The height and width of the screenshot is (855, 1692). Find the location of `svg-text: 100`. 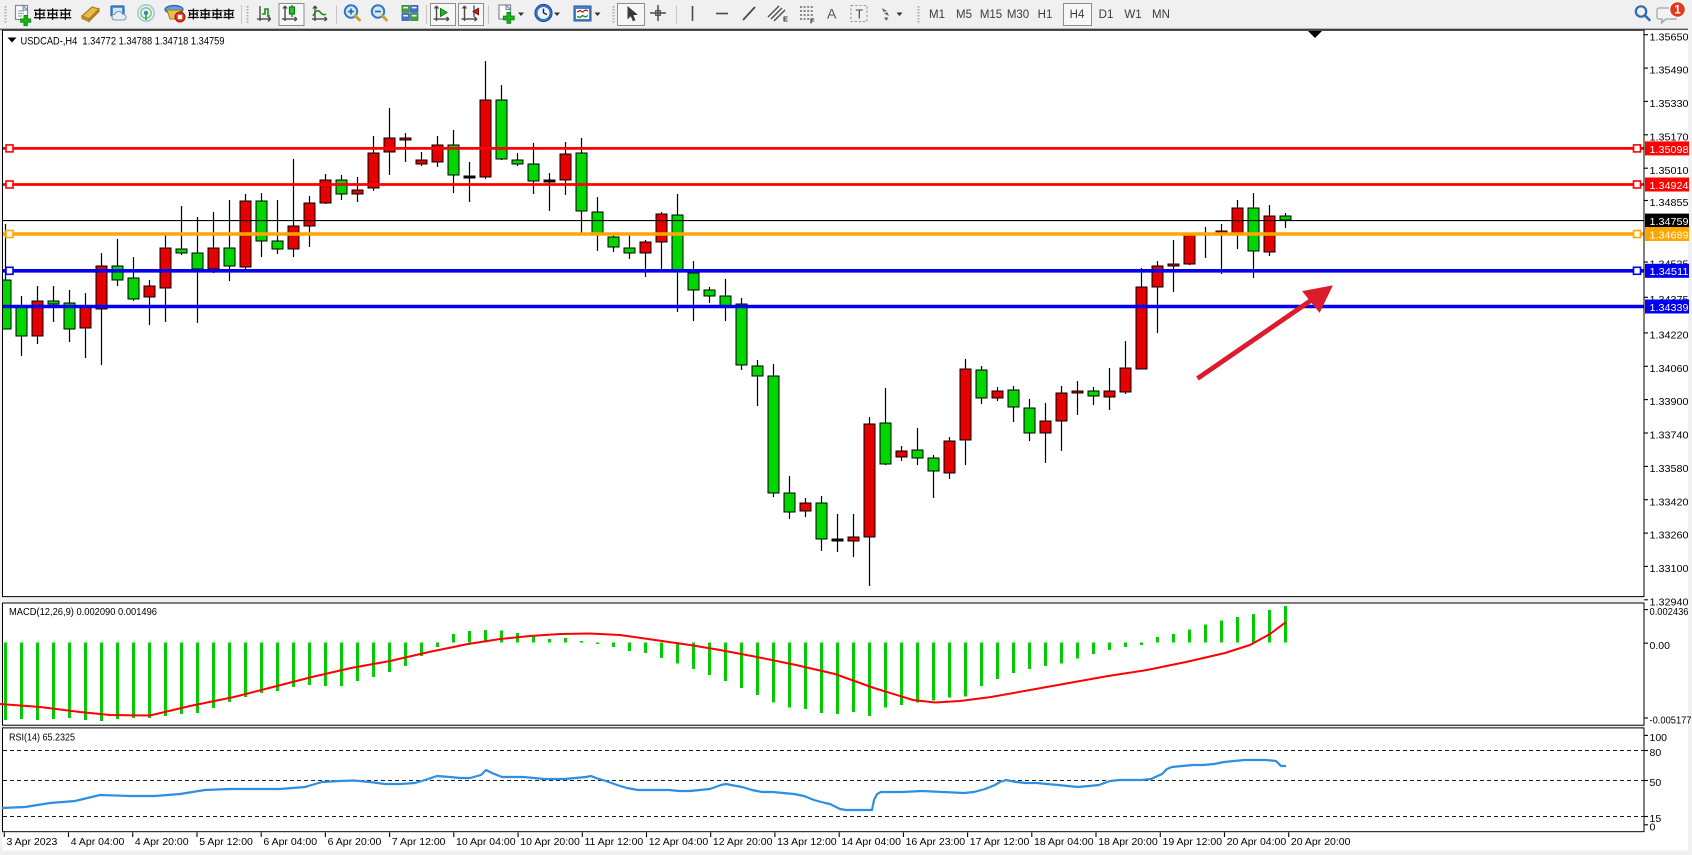

svg-text: 100 is located at coordinates (1659, 738).